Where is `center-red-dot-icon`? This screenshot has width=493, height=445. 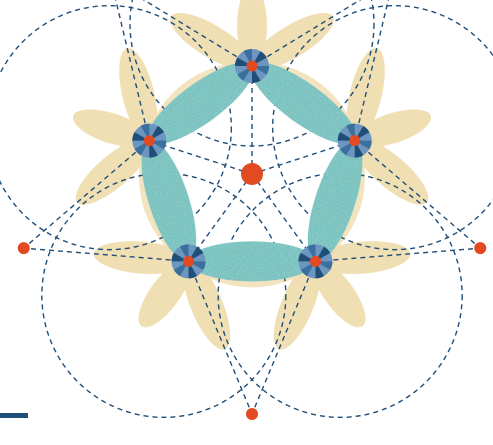 center-red-dot-icon is located at coordinates (252, 174).